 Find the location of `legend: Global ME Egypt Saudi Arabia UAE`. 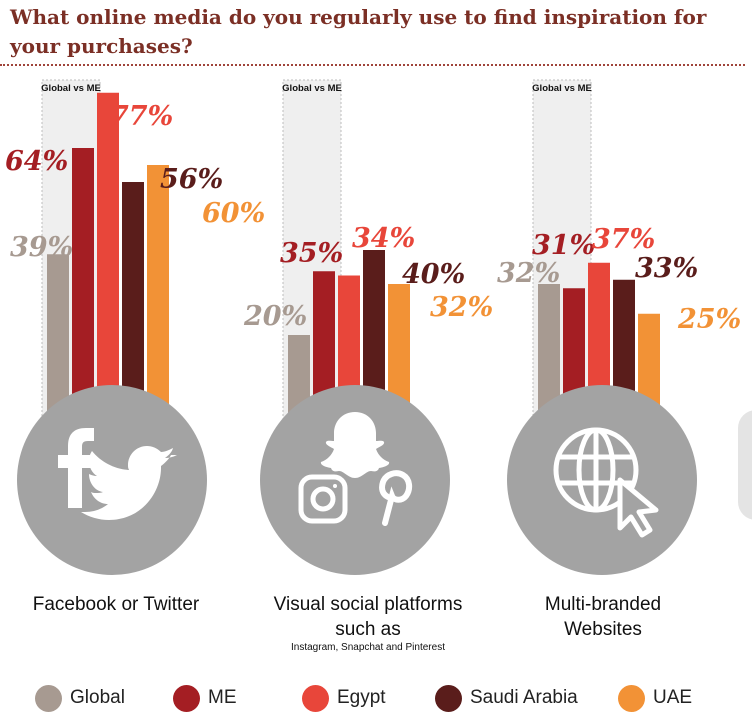

legend: Global ME Egypt Saudi Arabia UAE is located at coordinates (376, 698).